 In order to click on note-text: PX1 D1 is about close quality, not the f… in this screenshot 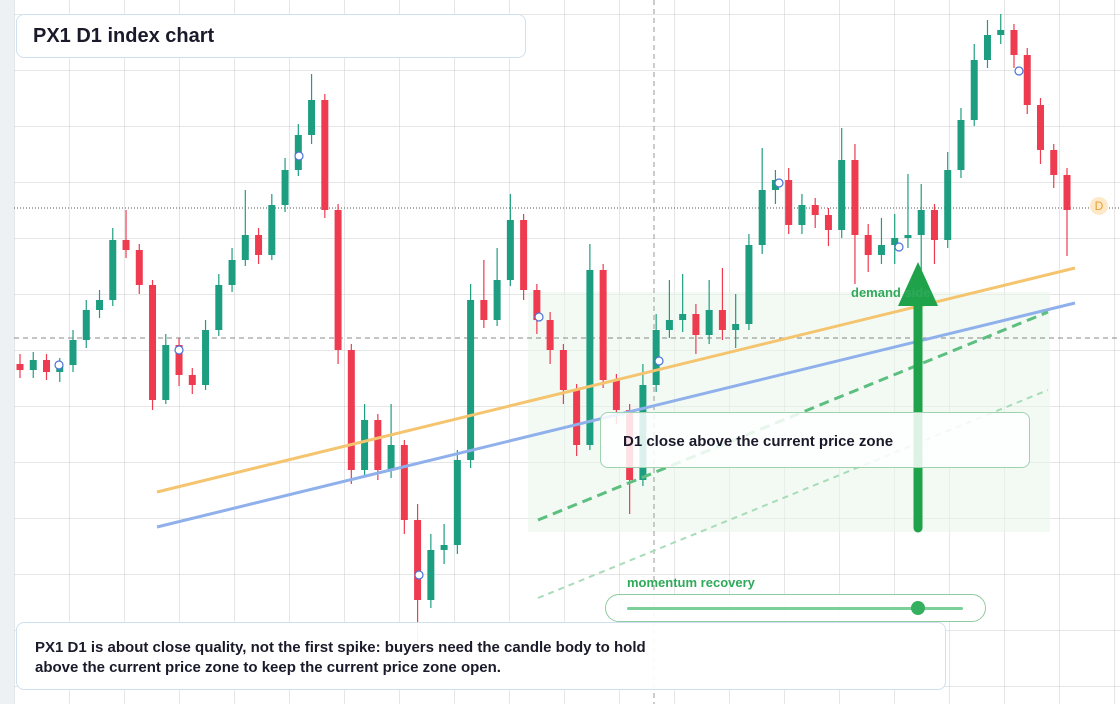, I will do `click(340, 657)`.